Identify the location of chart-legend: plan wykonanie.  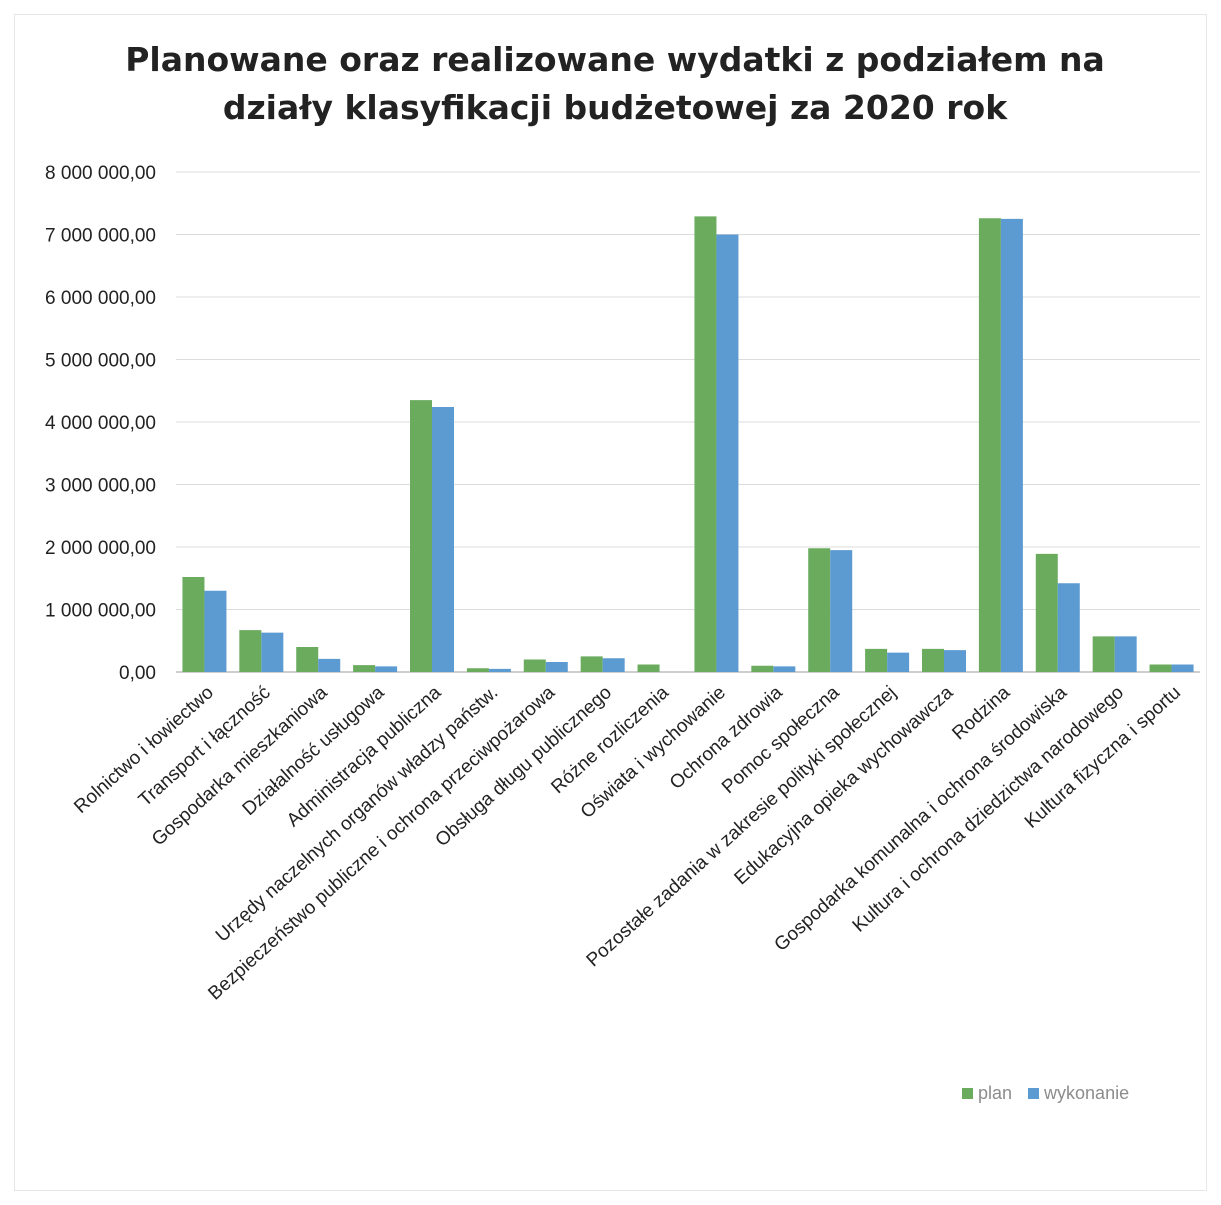
(1050, 1093).